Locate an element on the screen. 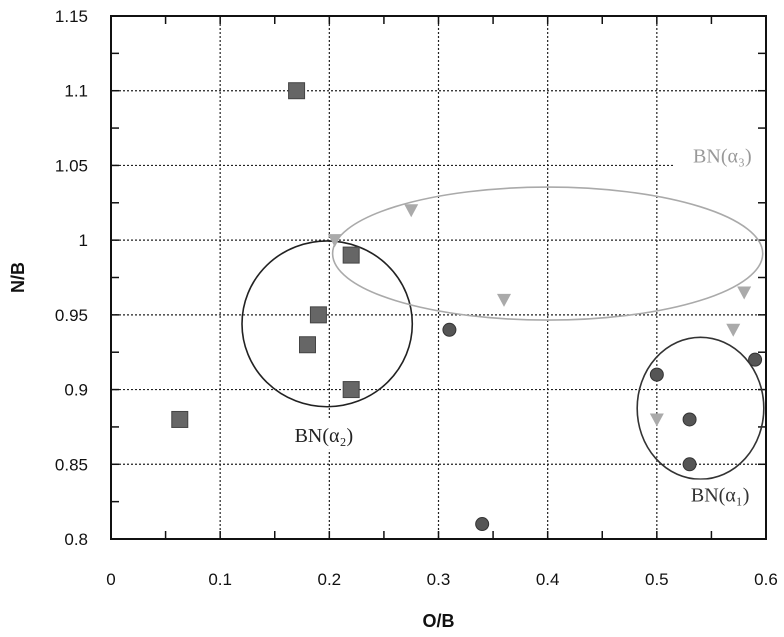 This screenshot has width=784, height=637. y-tick-label: 0.9 is located at coordinates (76, 390).